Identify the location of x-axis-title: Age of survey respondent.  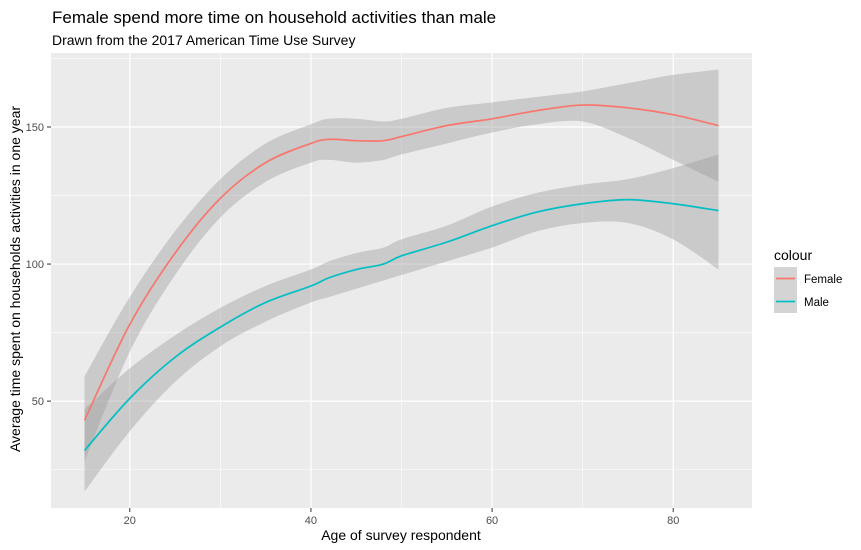
(401, 535).